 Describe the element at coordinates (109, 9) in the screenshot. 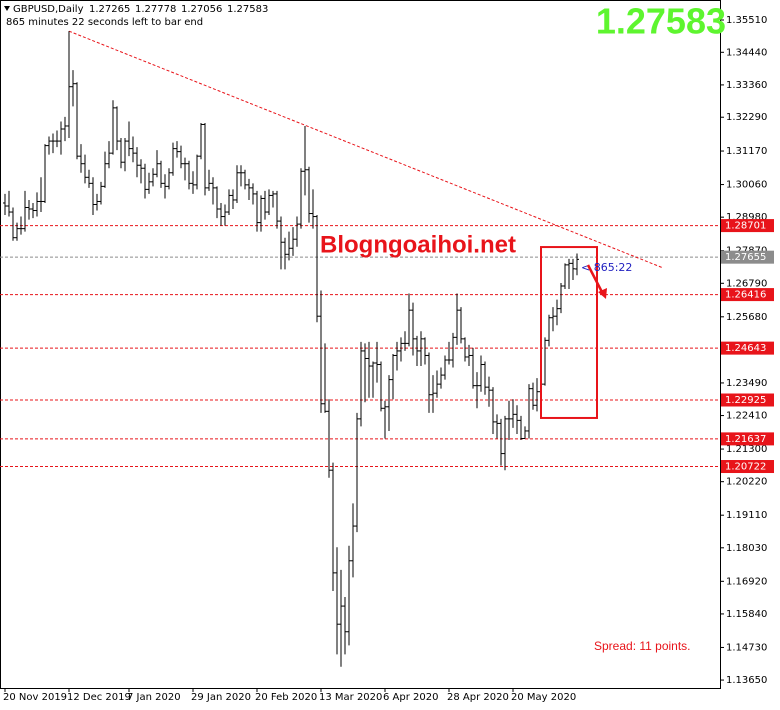

I see `header-open: 1.27265` at that location.